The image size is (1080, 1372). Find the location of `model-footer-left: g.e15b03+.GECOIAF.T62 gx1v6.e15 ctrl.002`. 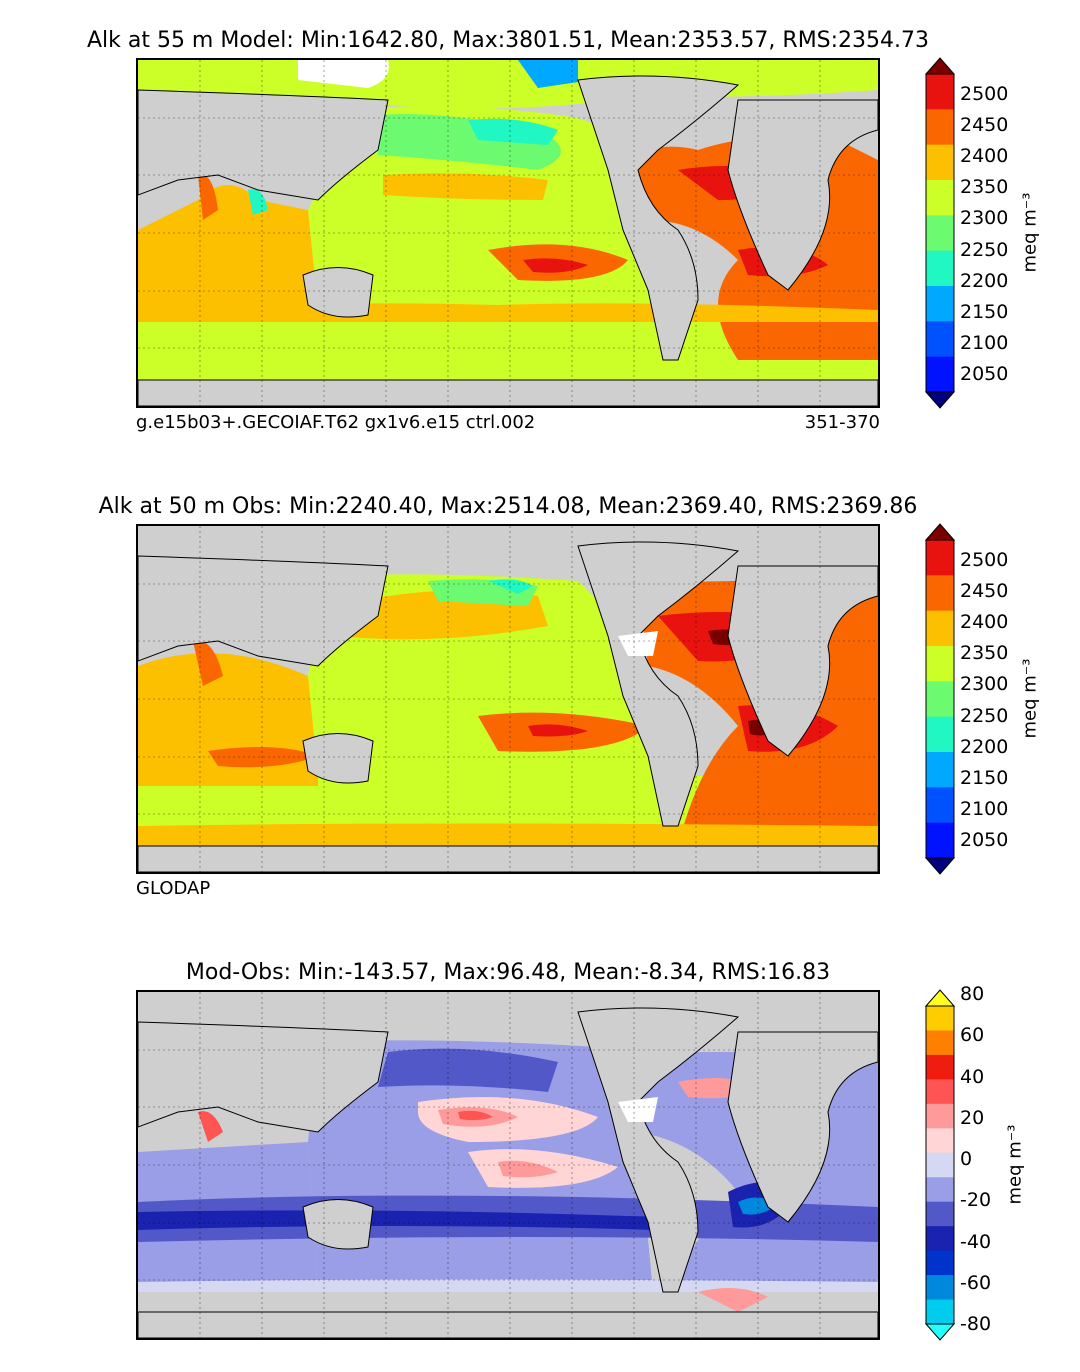

model-footer-left: g.e15b03+.GECOIAF.T62 gx1v6.e15 ctrl.002 is located at coordinates (336, 422).